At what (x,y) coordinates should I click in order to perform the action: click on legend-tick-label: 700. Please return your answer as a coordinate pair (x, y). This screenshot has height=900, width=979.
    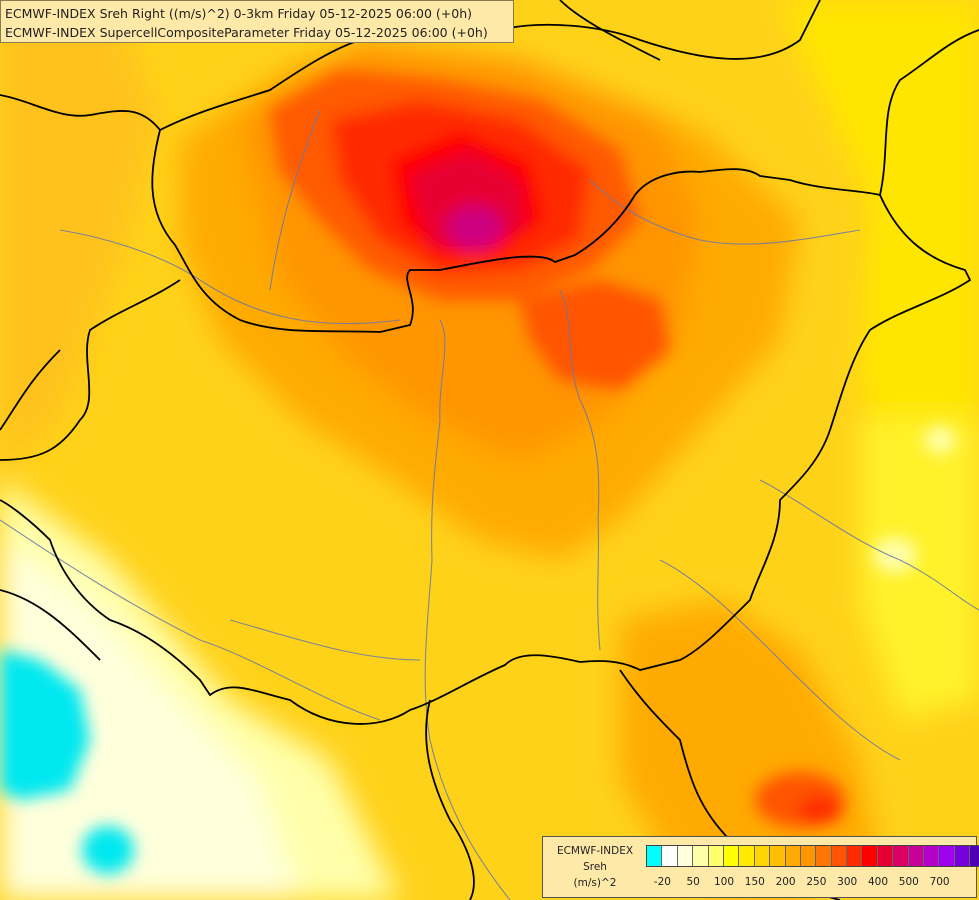
    Looking at the image, I should click on (939, 882).